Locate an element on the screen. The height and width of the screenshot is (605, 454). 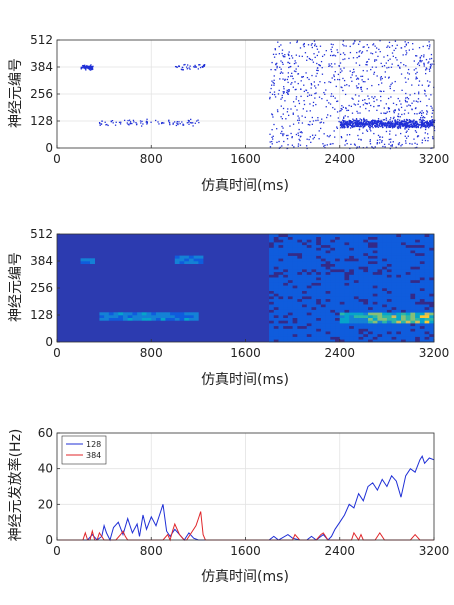
y-tick-label: 0 is located at coordinates (49, 342).